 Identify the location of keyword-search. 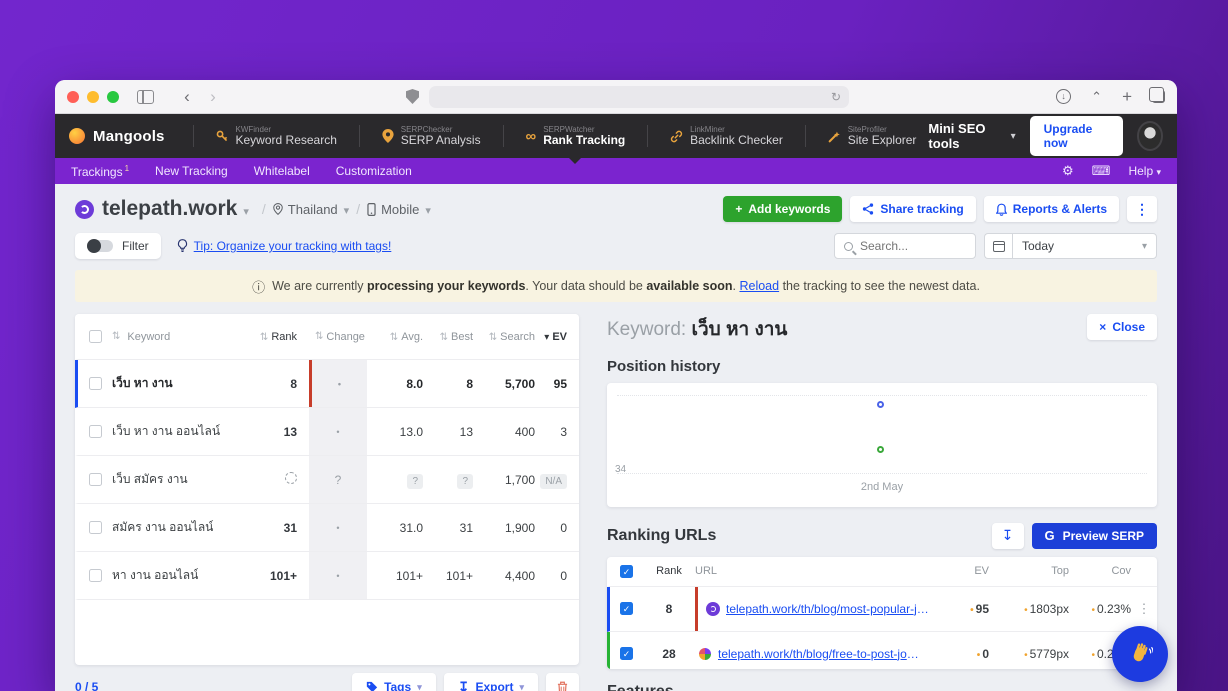
(905, 246).